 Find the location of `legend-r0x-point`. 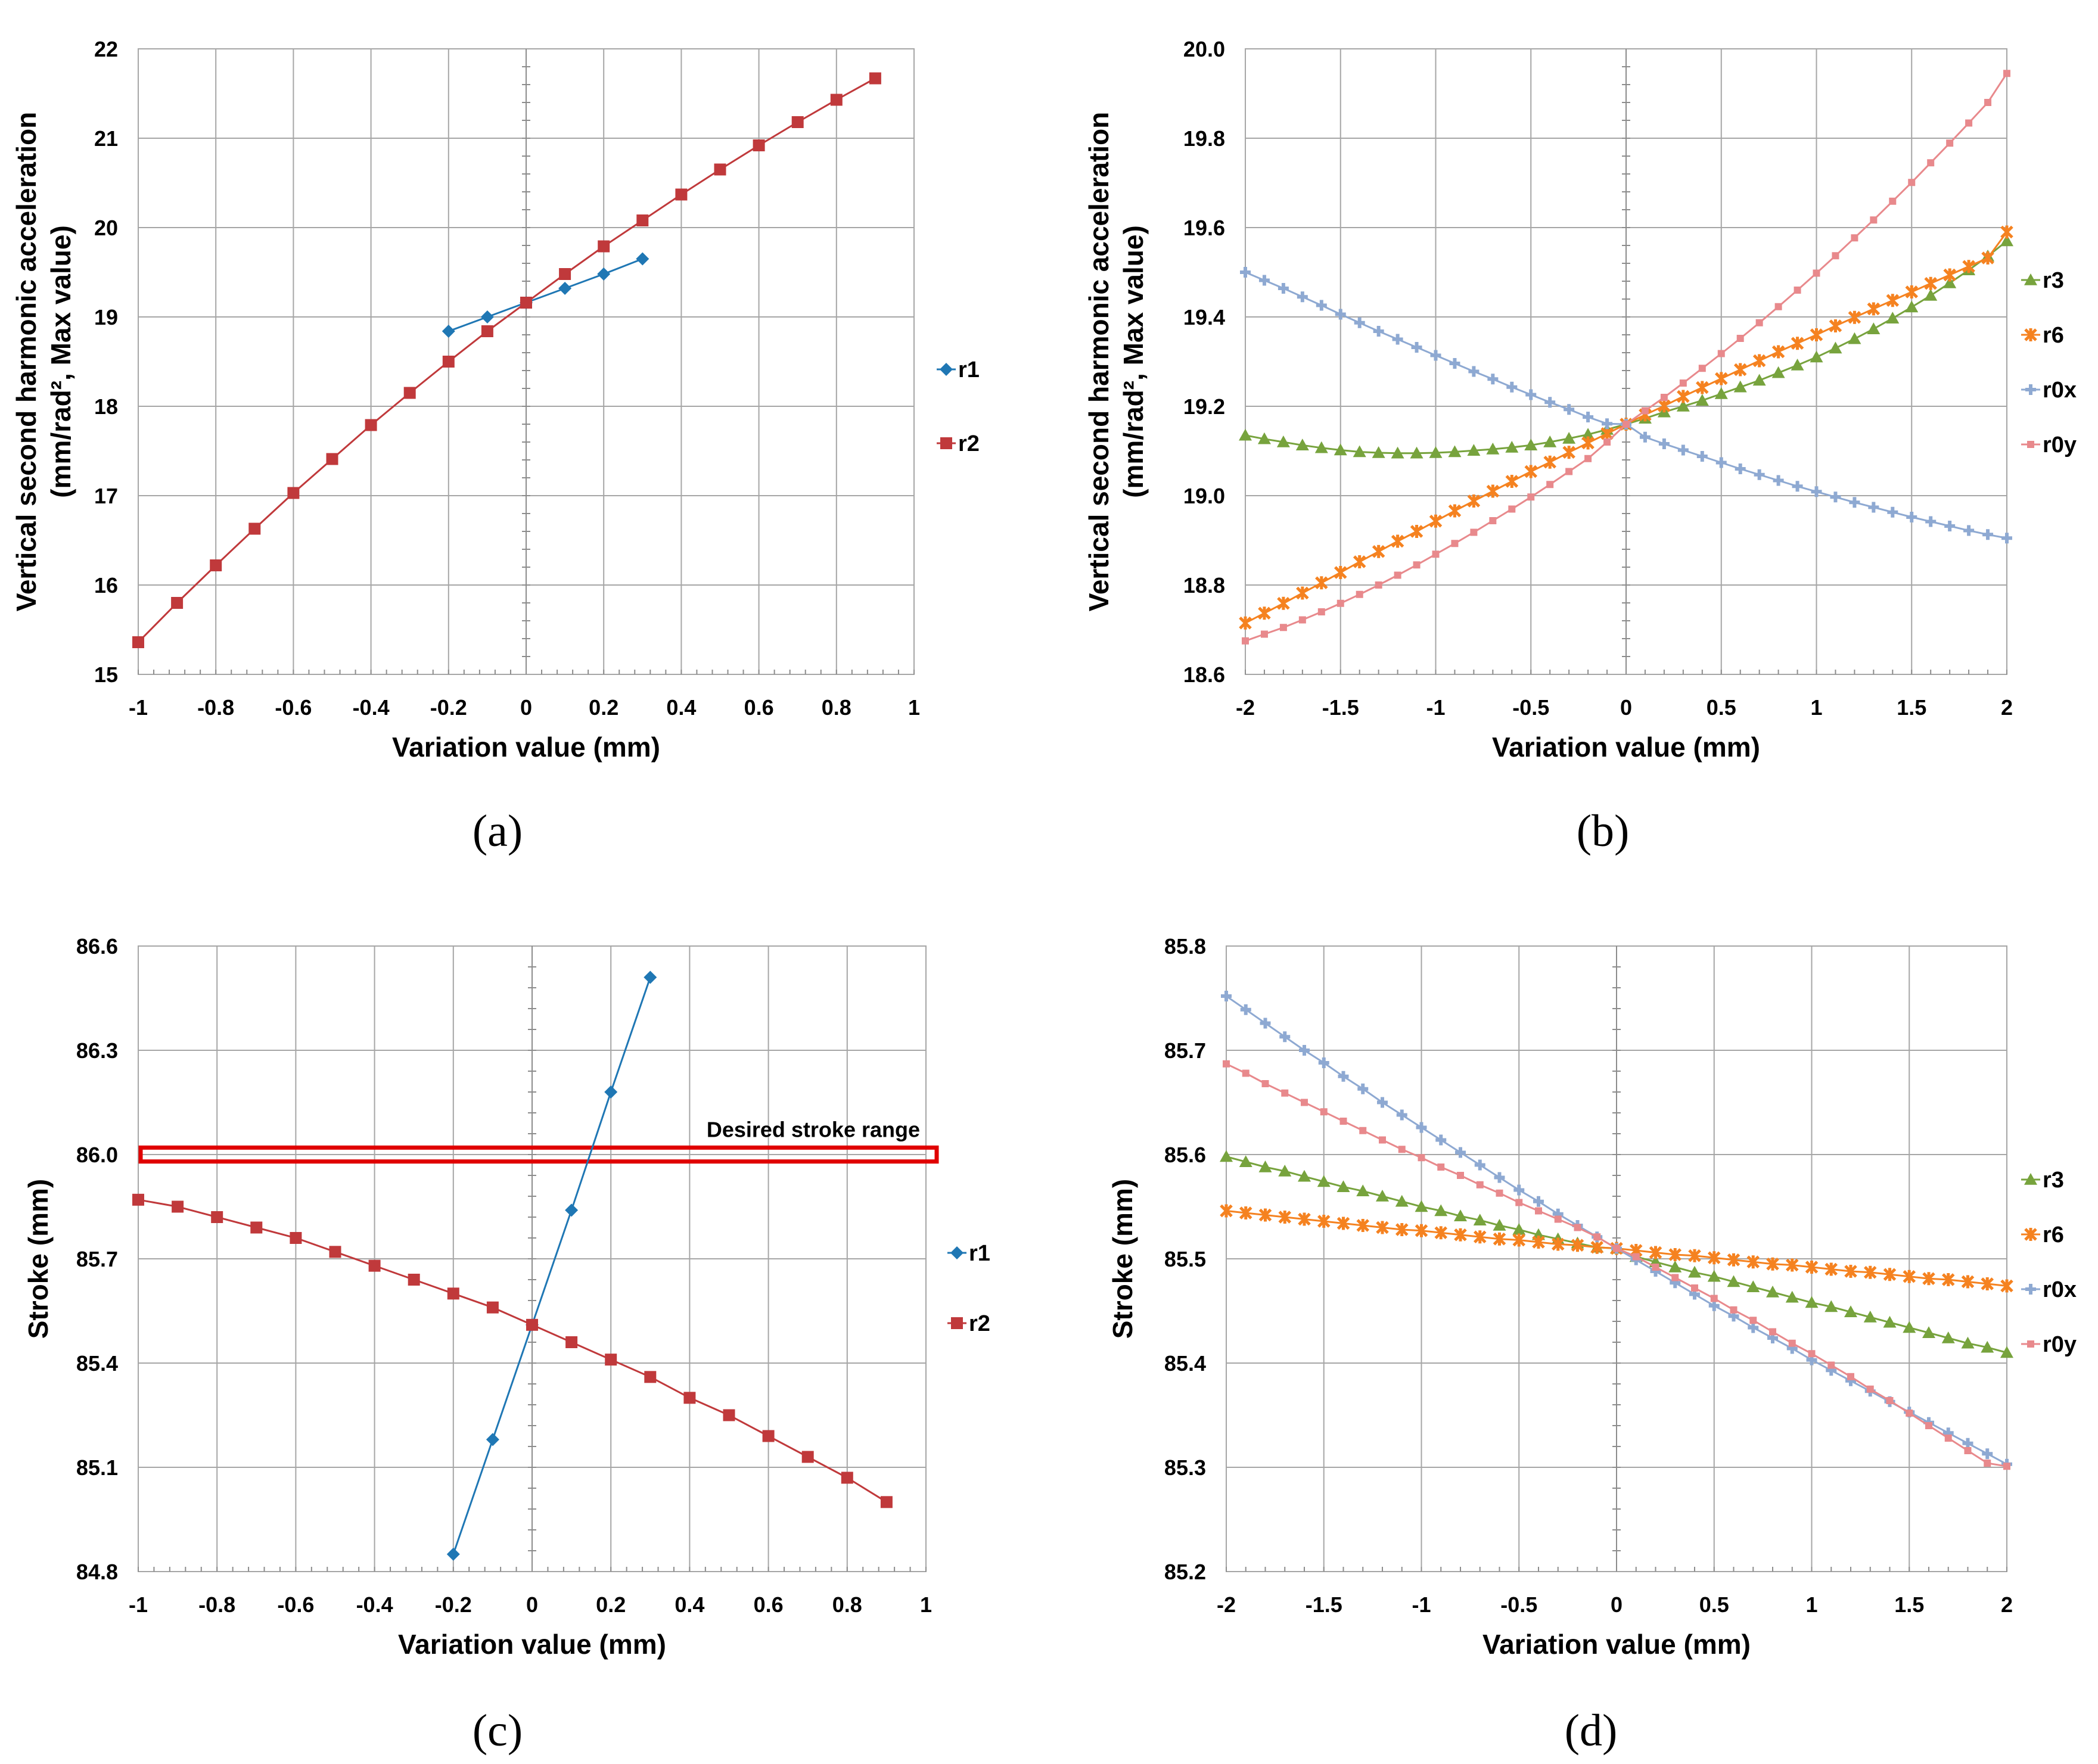

legend-r0x-point is located at coordinates (2030, 1289).